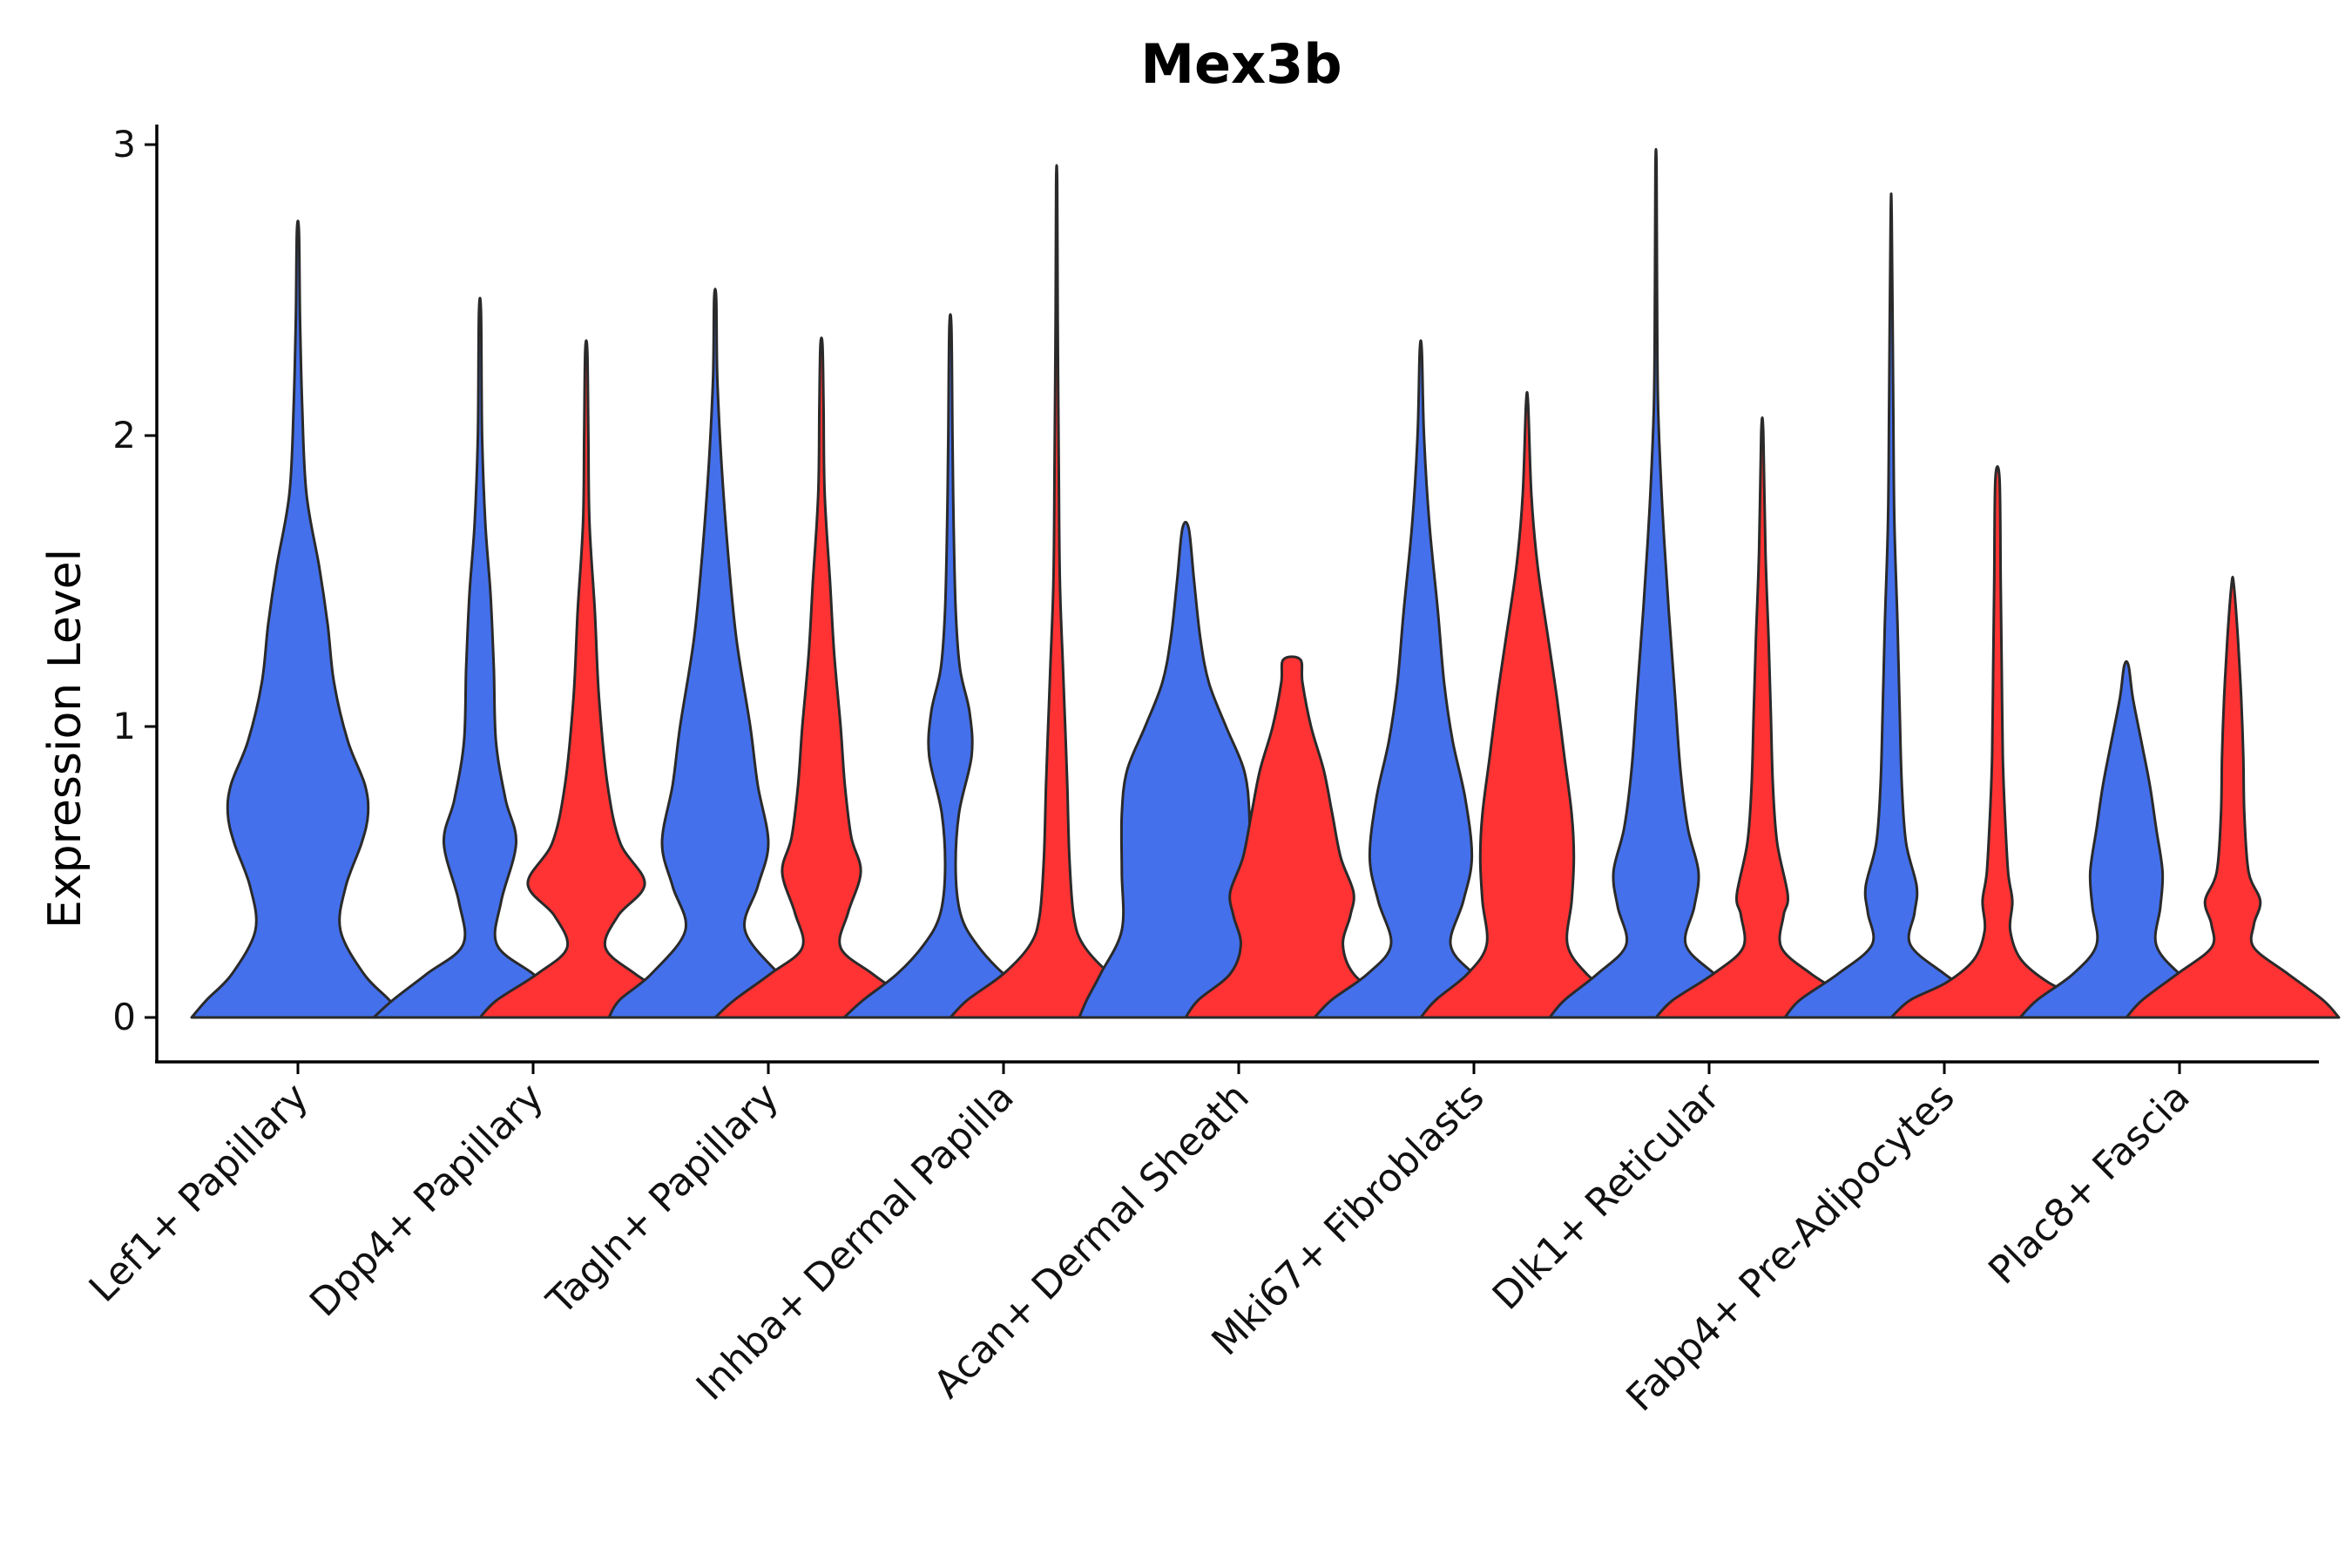 This screenshot has width=2352, height=1568. Describe the element at coordinates (124, 435) in the screenshot. I see `y-tick-label: 2` at that location.